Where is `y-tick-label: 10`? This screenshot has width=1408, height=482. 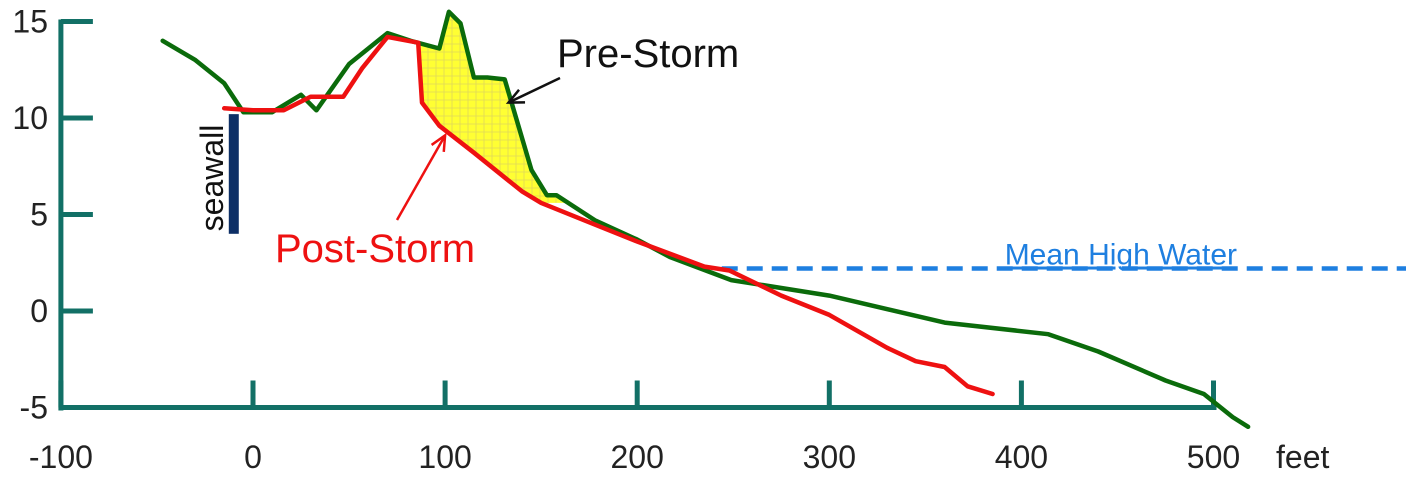 y-tick-label: 10 is located at coordinates (30, 118).